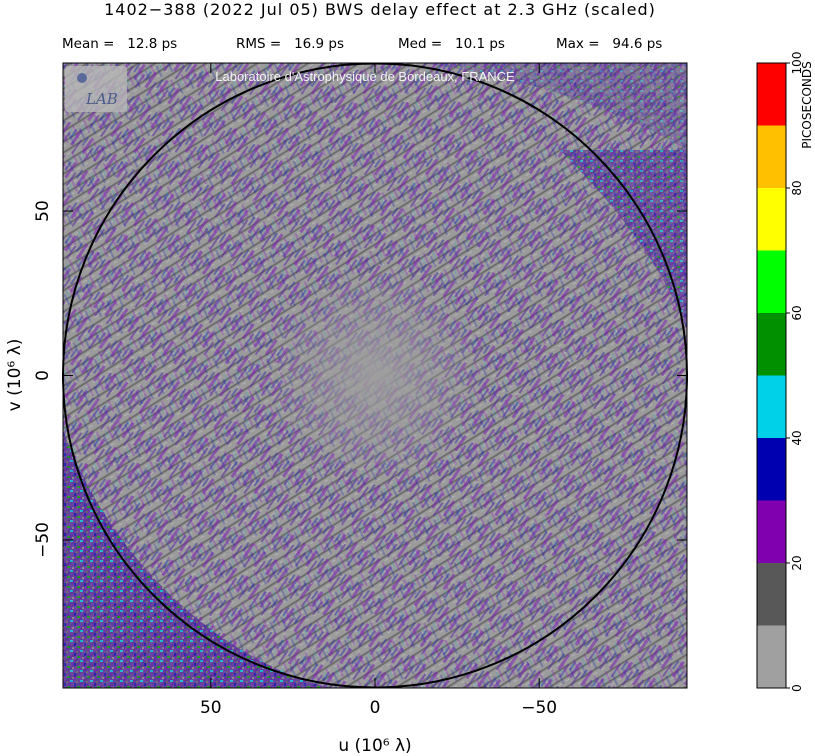  I want to click on stat-max-label: Max =, so click(578, 44).